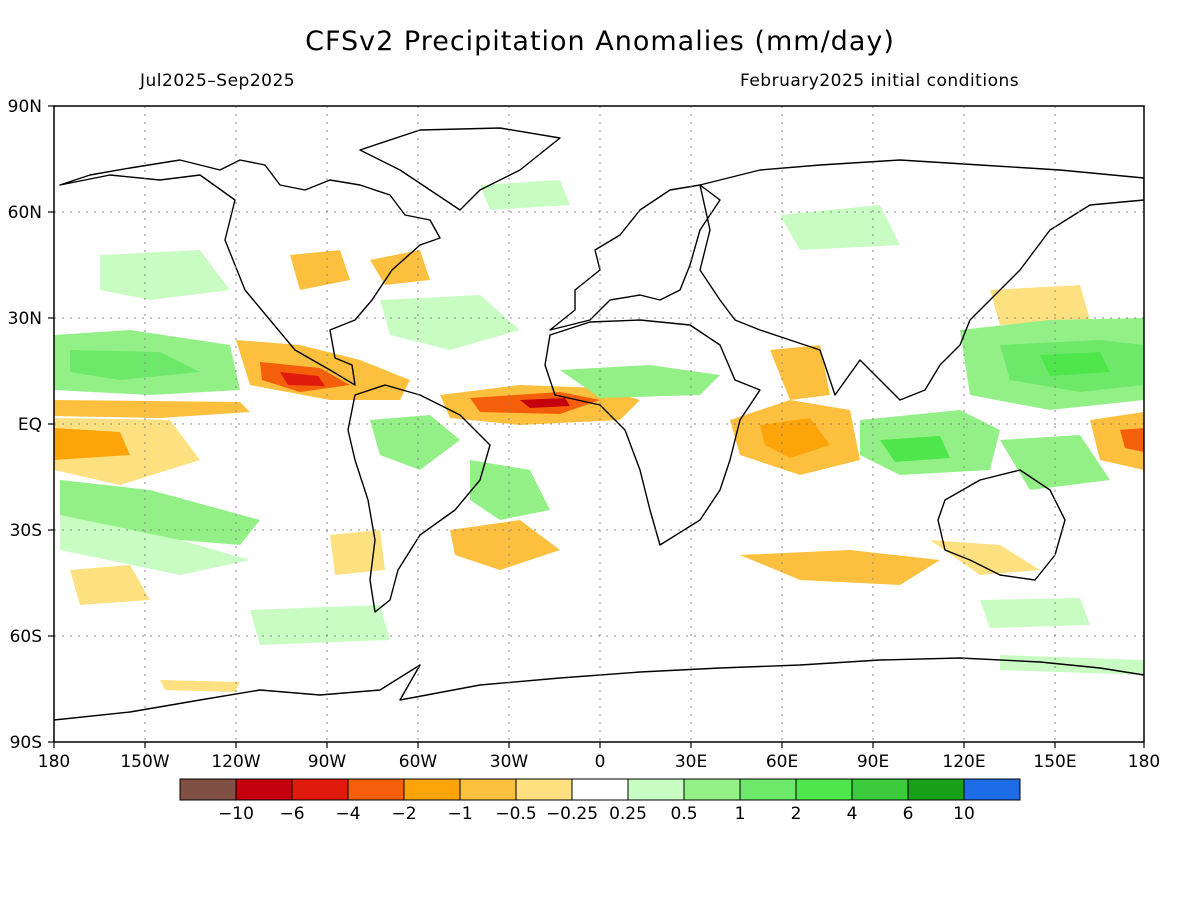 The image size is (1200, 900). What do you see at coordinates (218, 81) in the screenshot?
I see `forecast-period: Jul2025–Sep2025` at bounding box center [218, 81].